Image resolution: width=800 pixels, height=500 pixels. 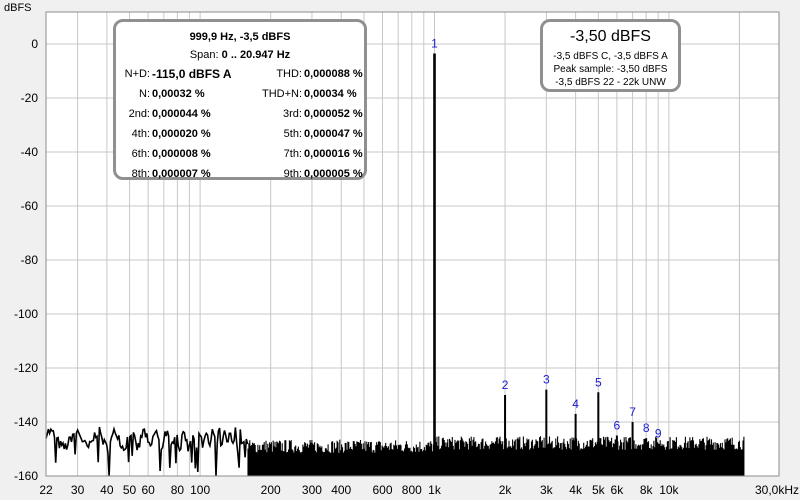 I want to click on row-label-right: THD:, so click(x=289, y=74).